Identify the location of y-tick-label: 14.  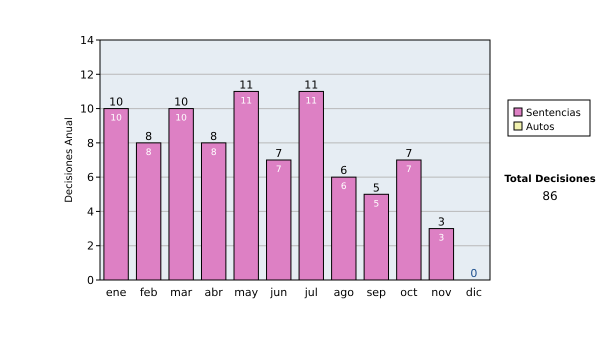
(87, 40).